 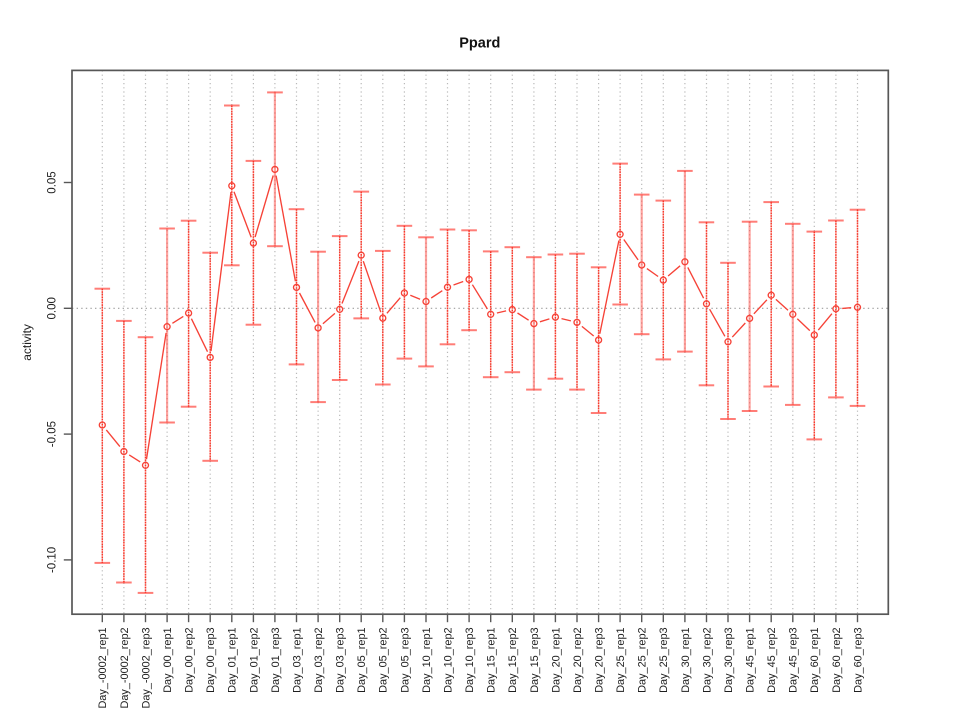 What do you see at coordinates (815, 659) in the screenshot?
I see `svg-text: Day_60_rep1` at bounding box center [815, 659].